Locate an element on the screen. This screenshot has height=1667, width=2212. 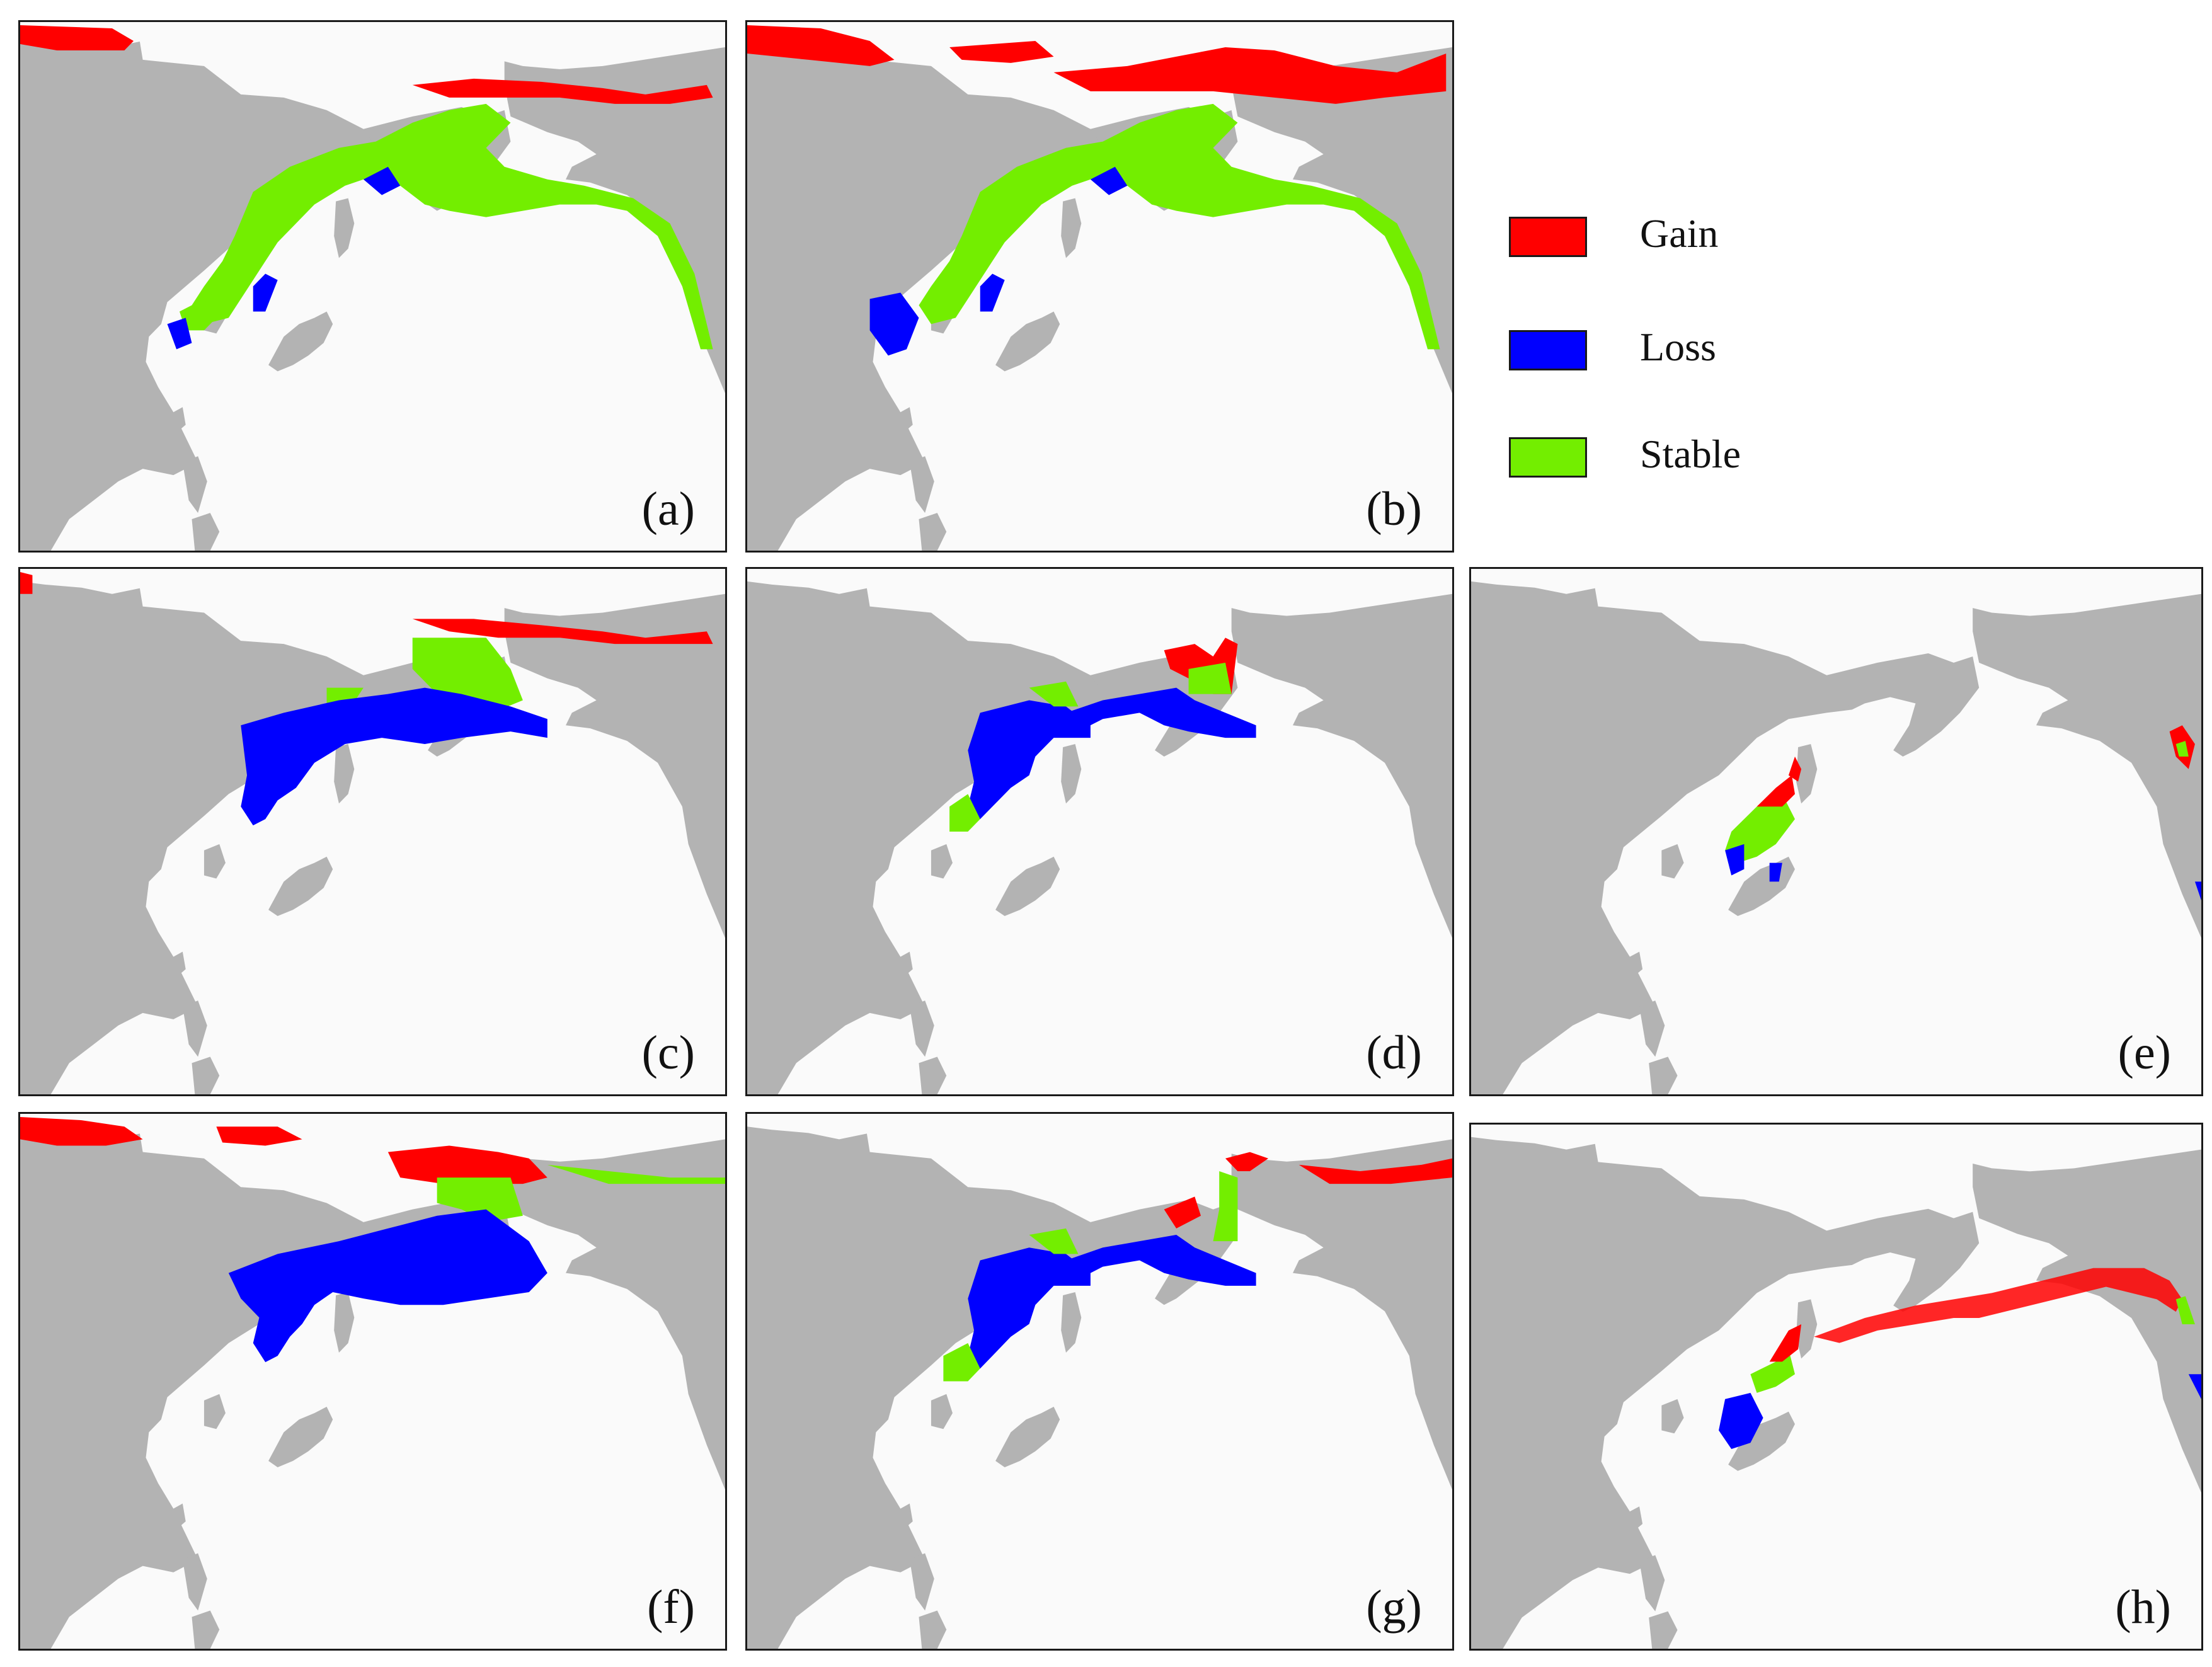
map-e is located at coordinates (1836, 832).